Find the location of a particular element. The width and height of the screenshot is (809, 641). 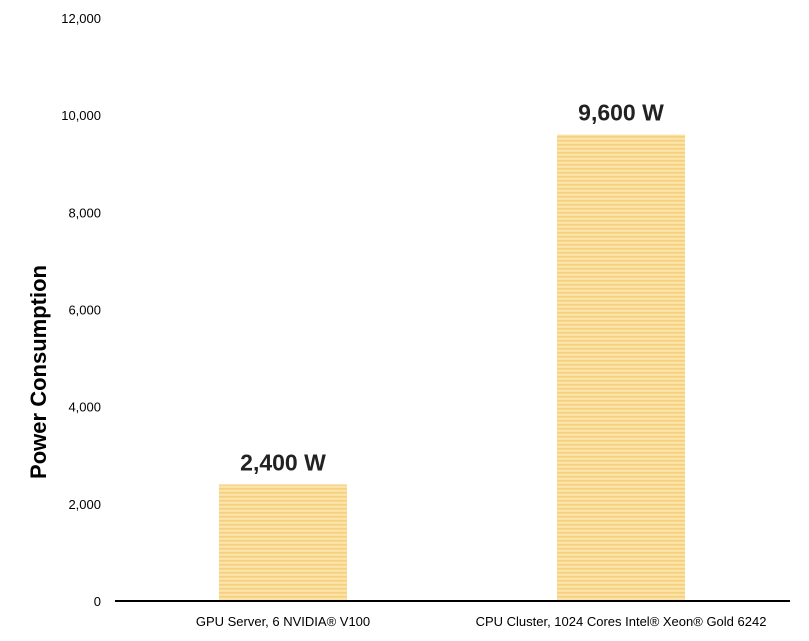

bar-data-label: 9,600 W is located at coordinates (621, 113).